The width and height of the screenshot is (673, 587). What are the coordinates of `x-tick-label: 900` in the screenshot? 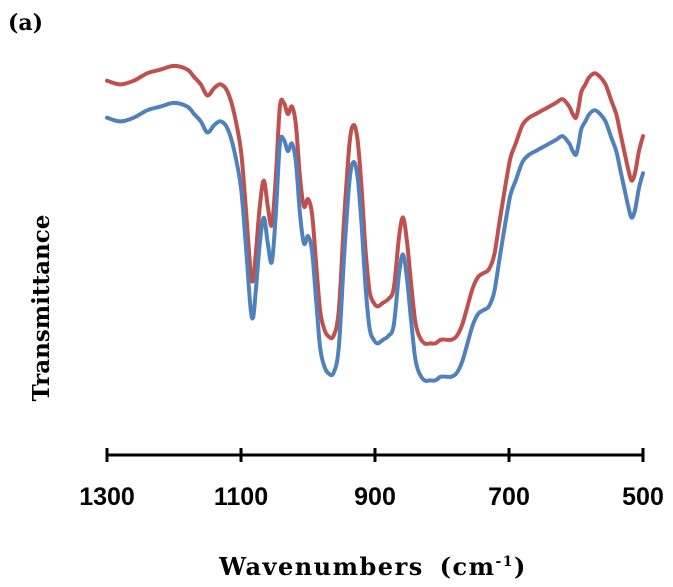 It's located at (375, 497).